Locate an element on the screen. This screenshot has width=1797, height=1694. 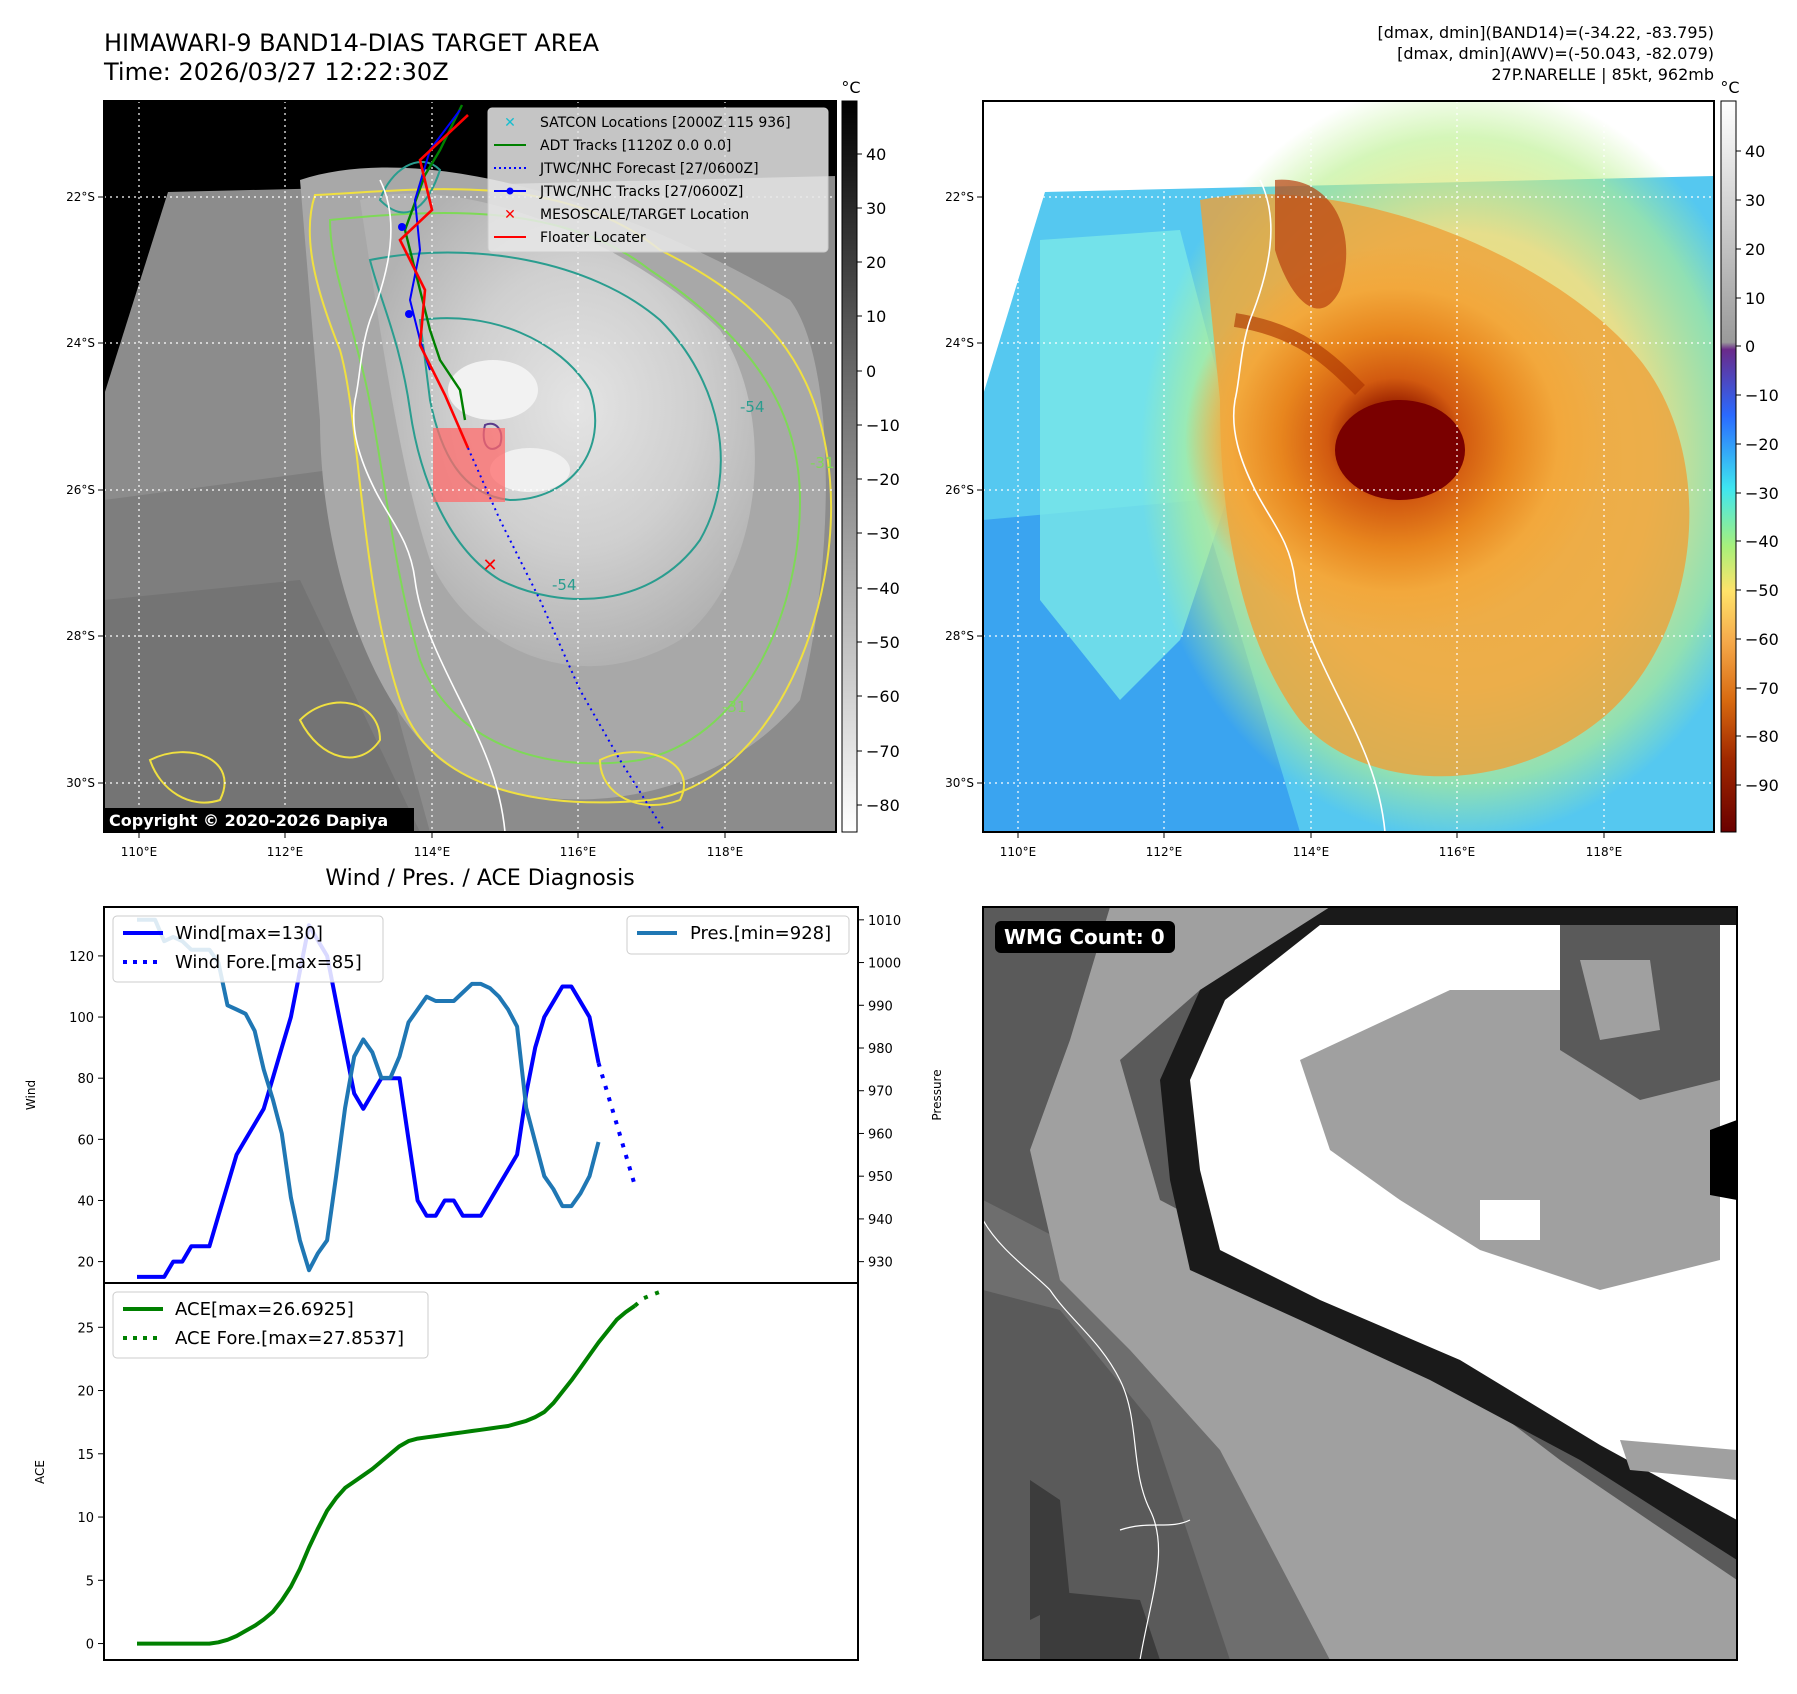
colorbar-gray-tick: −70 is located at coordinates (883, 751).